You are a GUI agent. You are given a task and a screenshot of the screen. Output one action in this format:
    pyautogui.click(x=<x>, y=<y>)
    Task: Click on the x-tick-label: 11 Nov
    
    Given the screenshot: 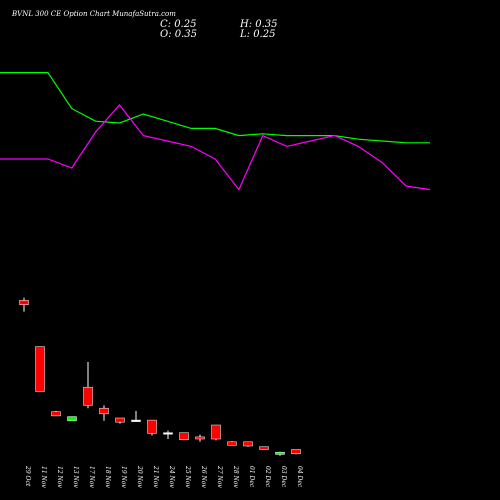 What is the action you would take?
    pyautogui.click(x=43, y=477)
    